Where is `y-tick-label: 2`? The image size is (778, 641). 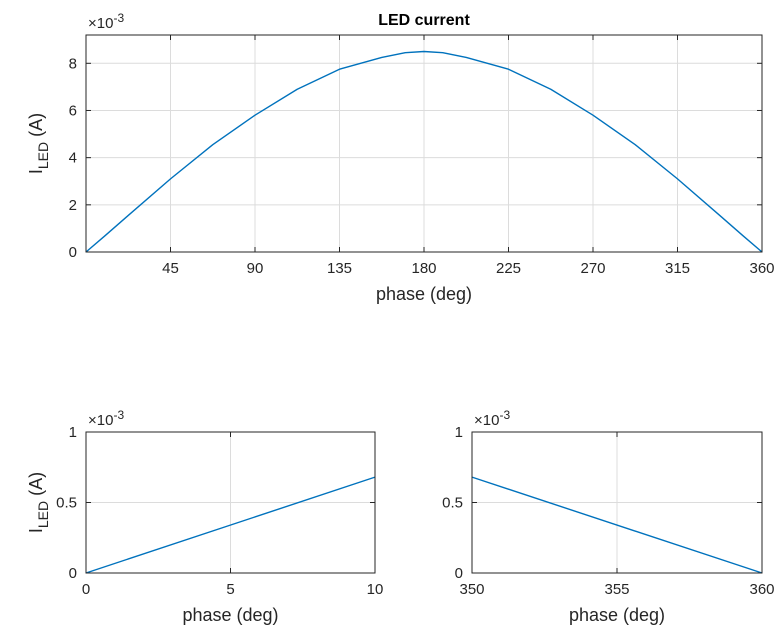
y-tick-label: 2 is located at coordinates (73, 205).